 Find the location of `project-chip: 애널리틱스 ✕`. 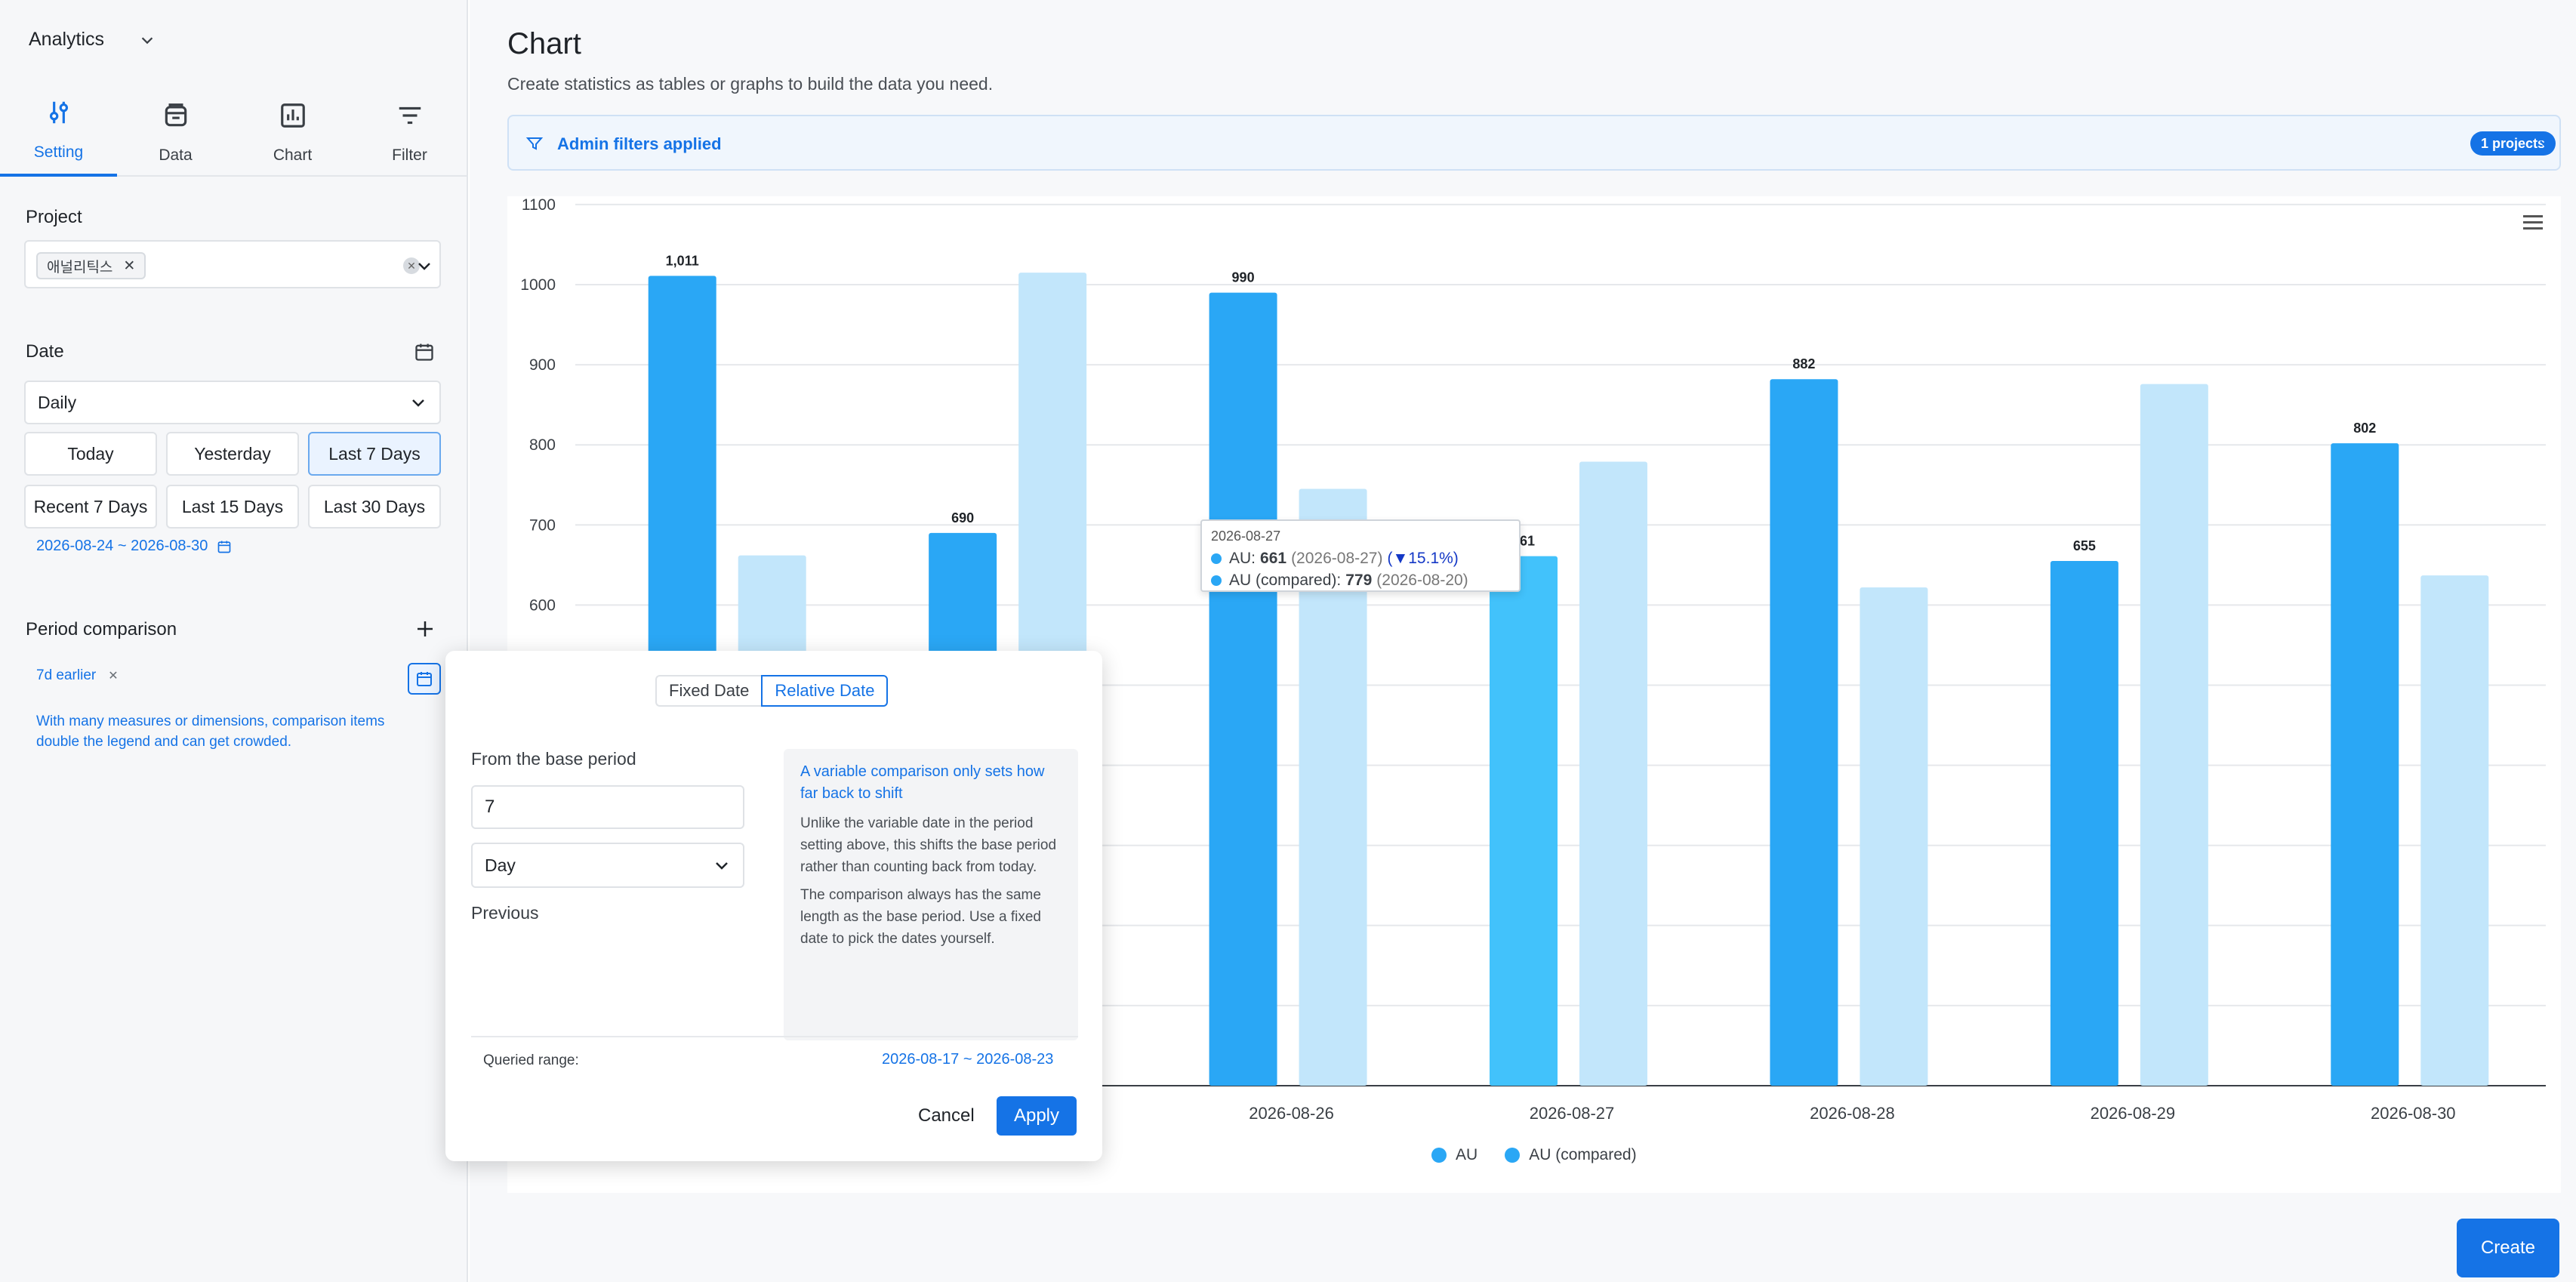

project-chip: 애널리틱스 ✕ is located at coordinates (91, 265).